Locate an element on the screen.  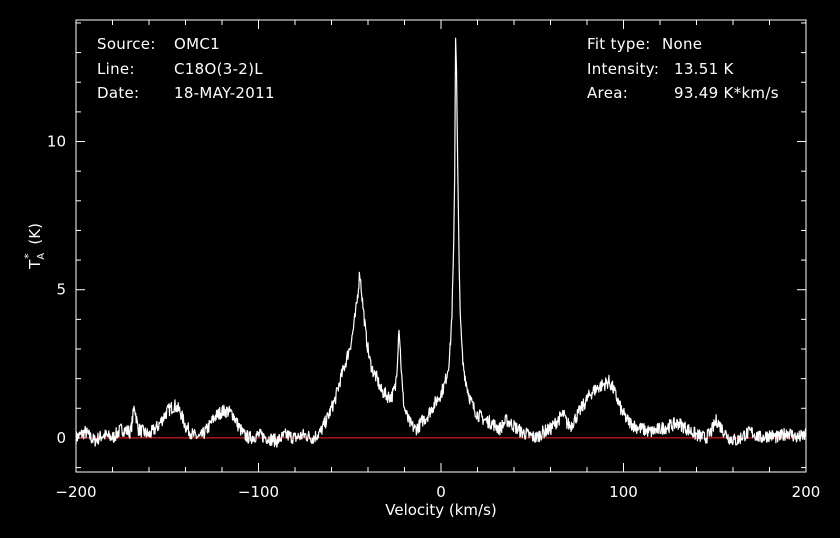
x-tick-label: 200 is located at coordinates (806, 492).